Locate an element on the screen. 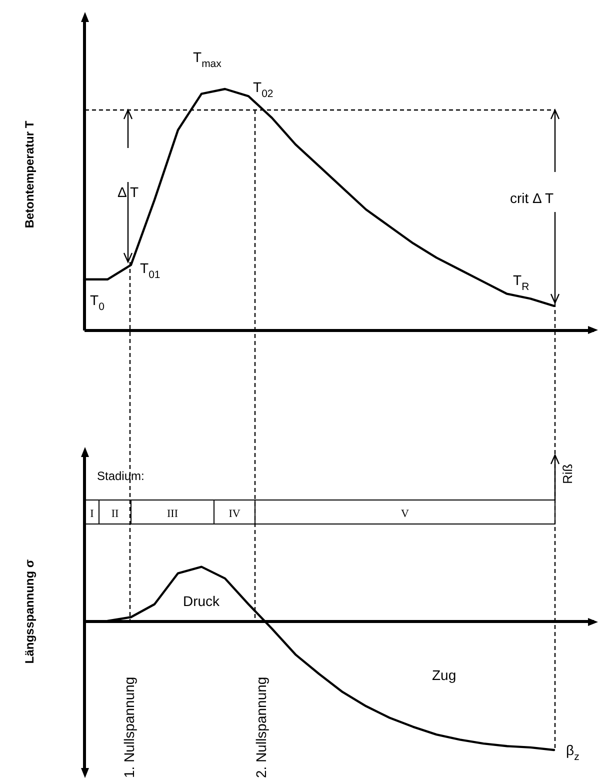  annotation: T$_{0}$ is located at coordinates (97, 302).